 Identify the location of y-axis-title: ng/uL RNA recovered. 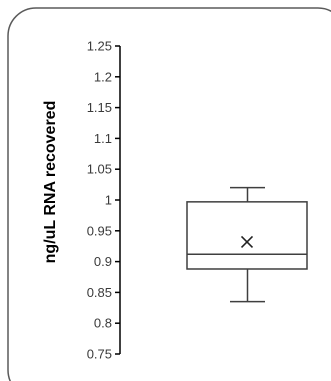
(50, 182).